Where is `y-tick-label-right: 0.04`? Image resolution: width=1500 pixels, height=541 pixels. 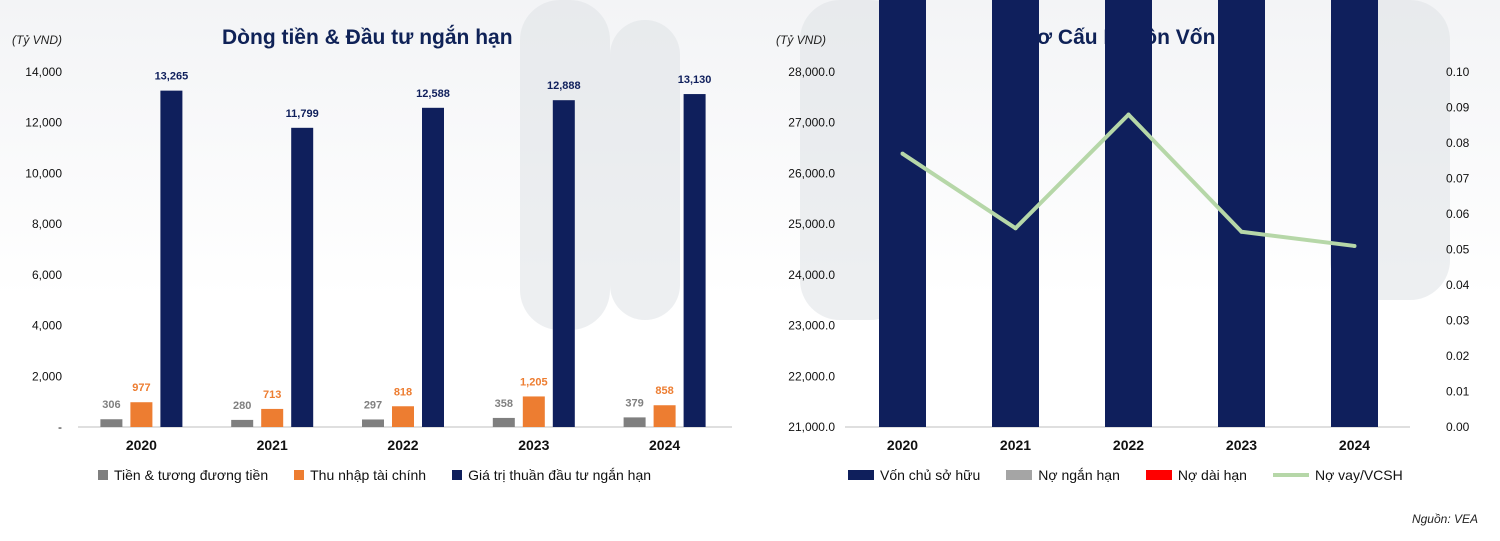
y-tick-label-right: 0.04 is located at coordinates (1458, 285).